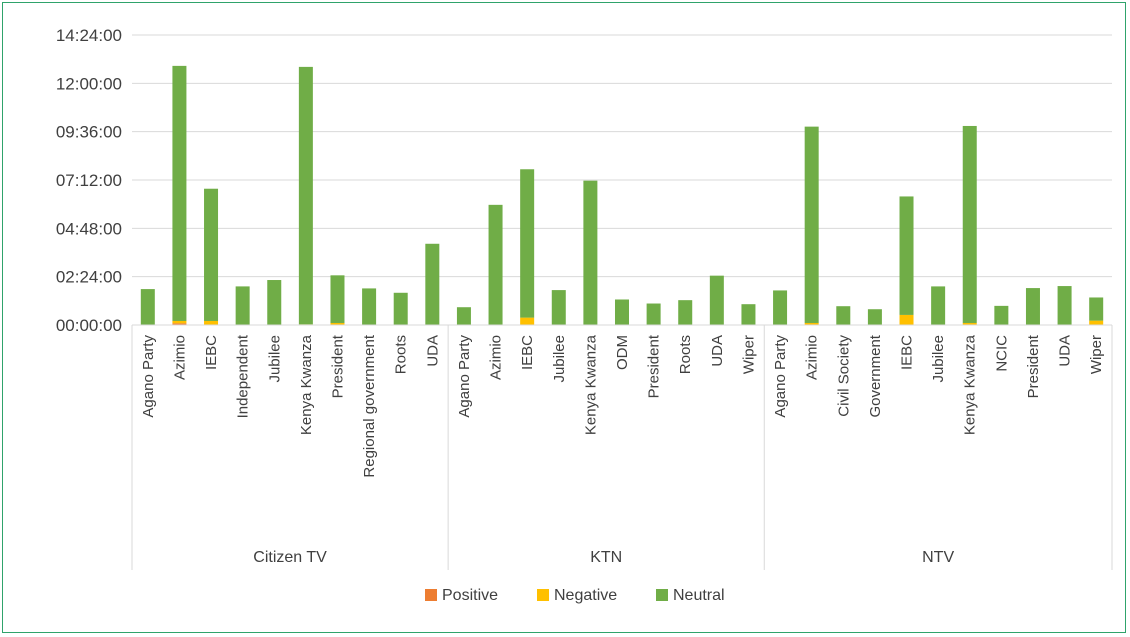 This screenshot has width=1130, height=637. I want to click on legend-label: Positive, so click(470, 595).